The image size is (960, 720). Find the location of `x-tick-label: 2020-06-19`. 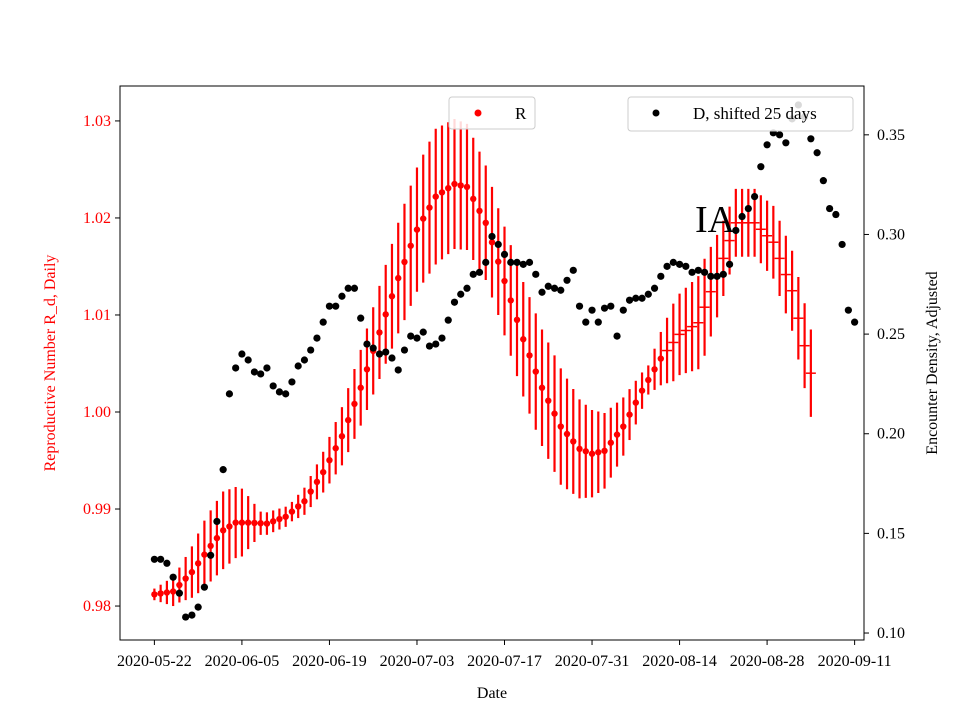

x-tick-label: 2020-06-19 is located at coordinates (329, 661).